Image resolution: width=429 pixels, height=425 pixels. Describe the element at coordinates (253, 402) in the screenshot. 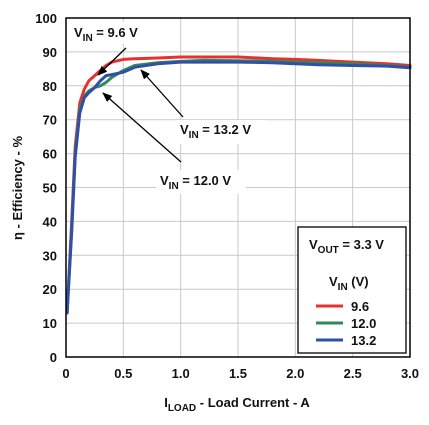

I see `x-axis-label-rest: - Load Current - A` at that location.